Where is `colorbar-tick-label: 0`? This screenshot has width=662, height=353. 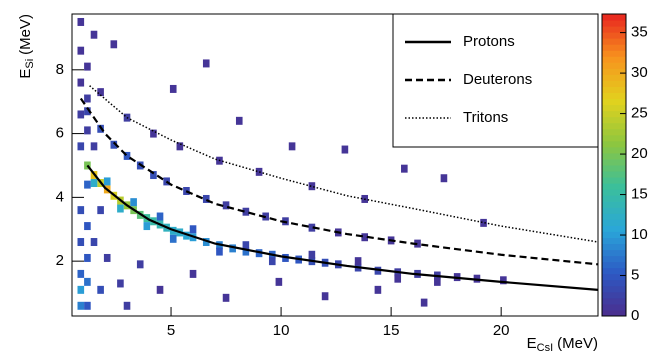
colorbar-tick-label: 0 is located at coordinates (635, 315).